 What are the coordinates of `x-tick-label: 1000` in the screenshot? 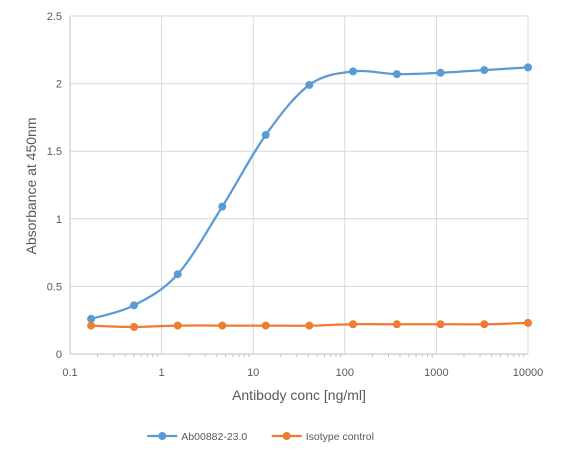 It's located at (436, 373).